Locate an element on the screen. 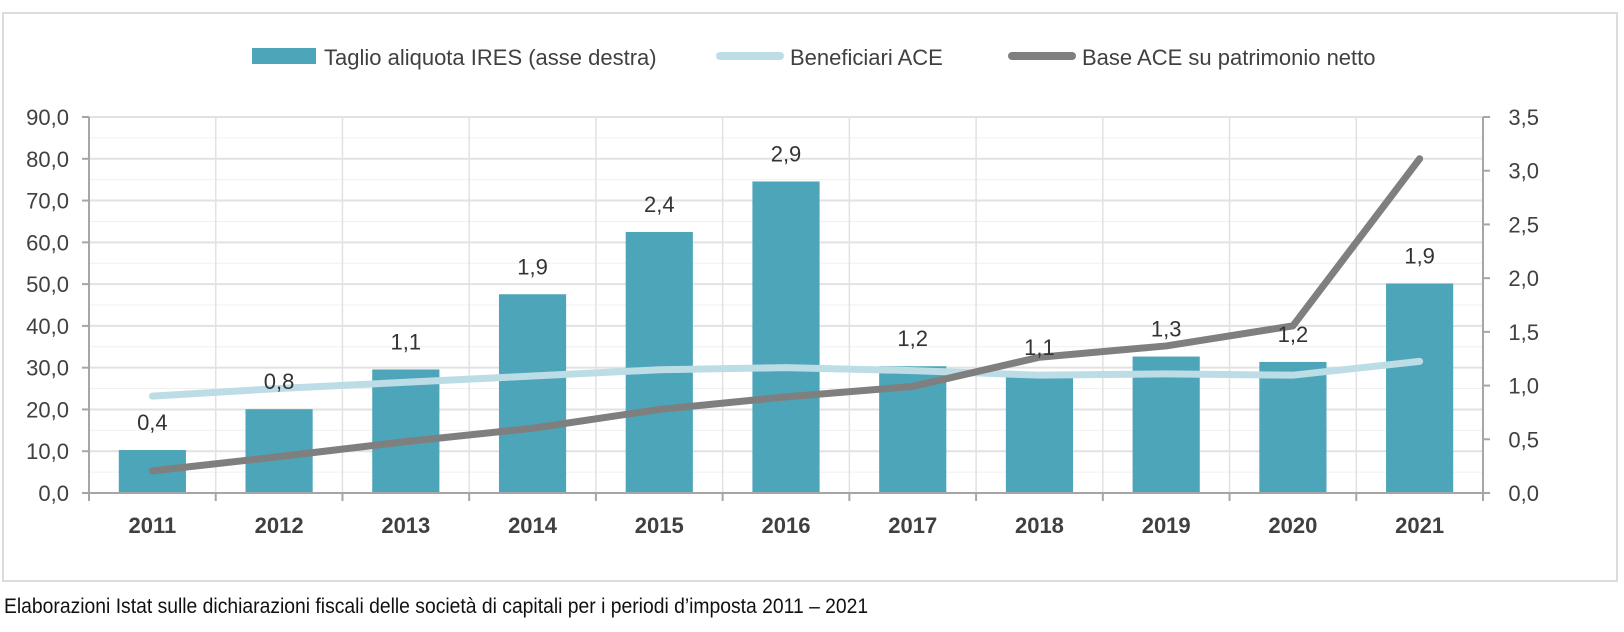 The width and height of the screenshot is (1624, 632). right-tick-label: 2,5 is located at coordinates (1523, 224).